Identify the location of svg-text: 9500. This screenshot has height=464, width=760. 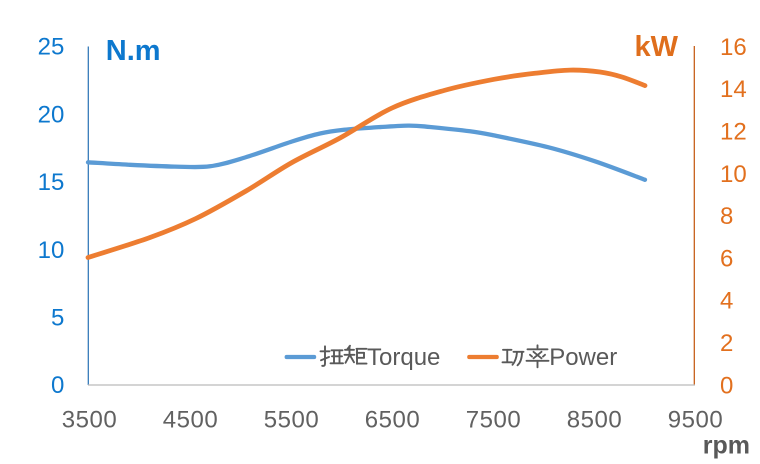
(695, 420).